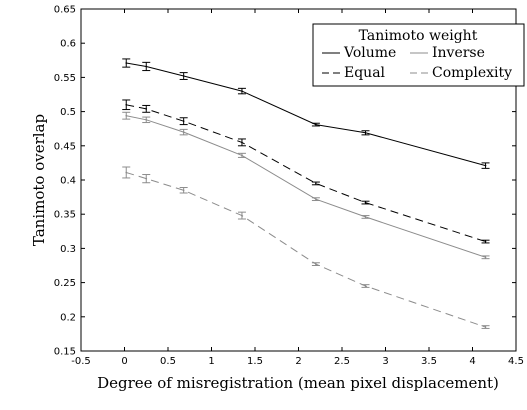 The image size is (527, 410). Describe the element at coordinates (65, 146) in the screenshot. I see `y-tick-label: 0.45` at that location.